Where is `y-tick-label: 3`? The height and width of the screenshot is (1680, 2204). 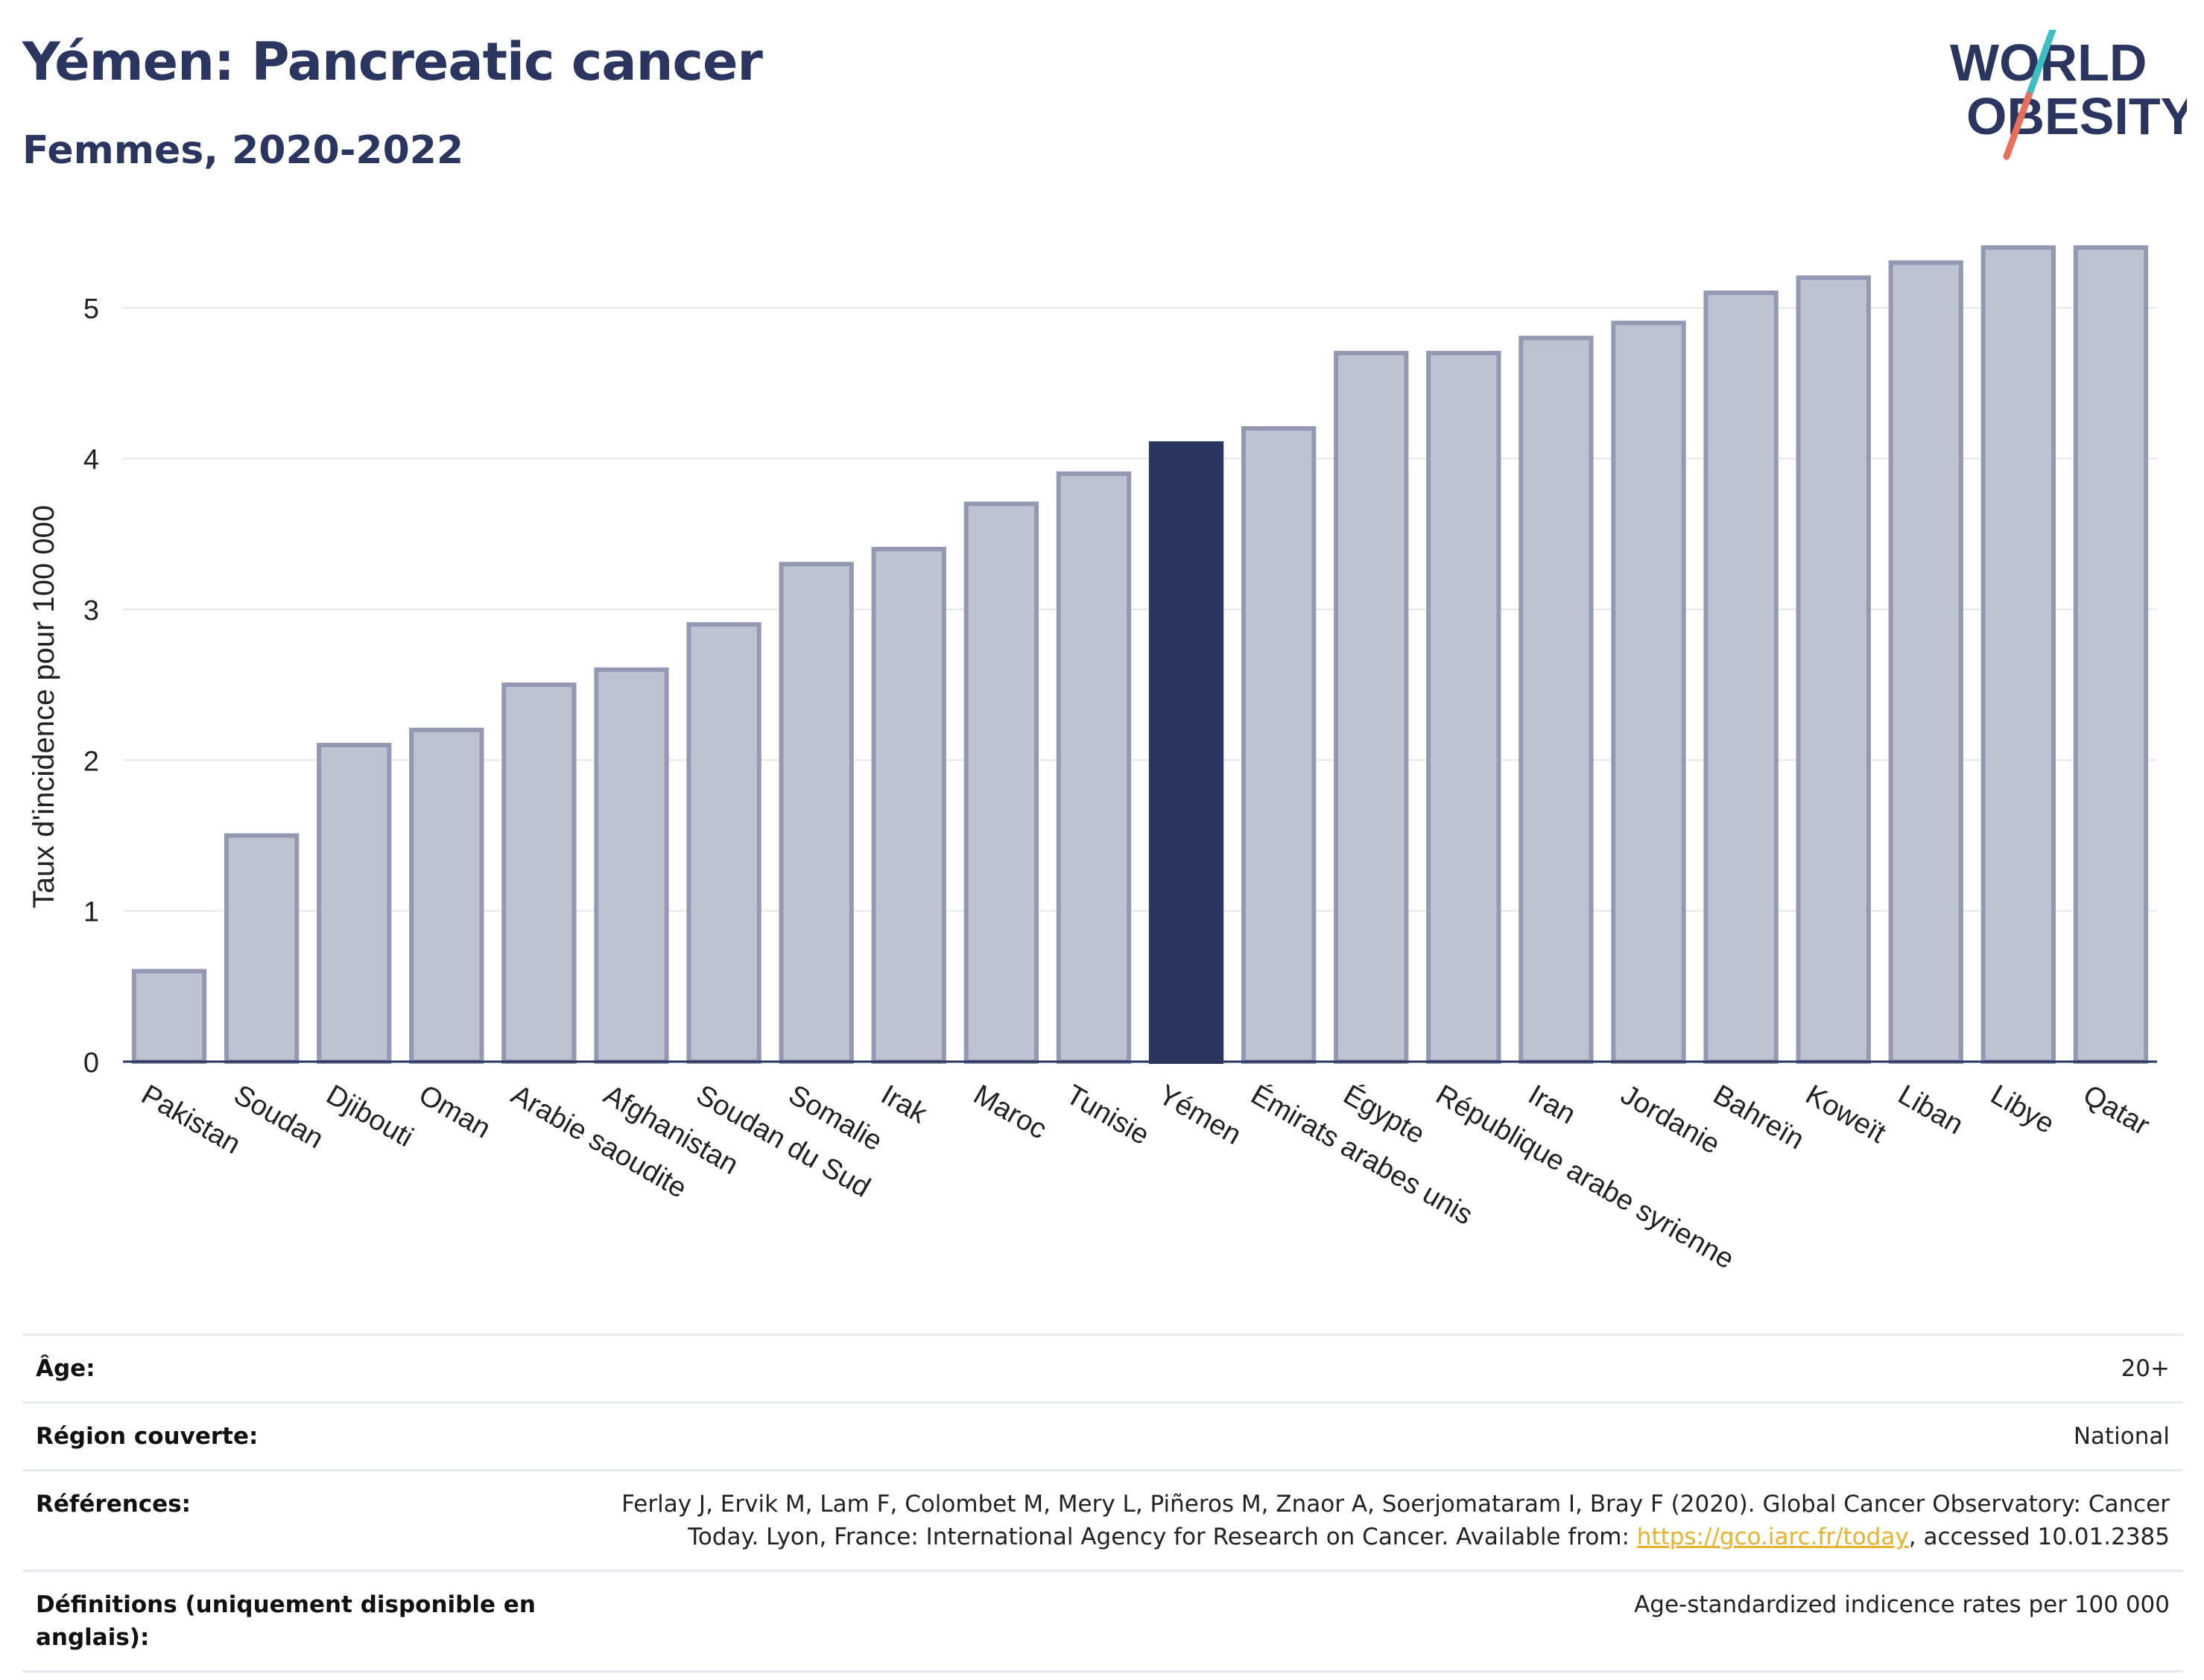 y-tick-label: 3 is located at coordinates (91, 611).